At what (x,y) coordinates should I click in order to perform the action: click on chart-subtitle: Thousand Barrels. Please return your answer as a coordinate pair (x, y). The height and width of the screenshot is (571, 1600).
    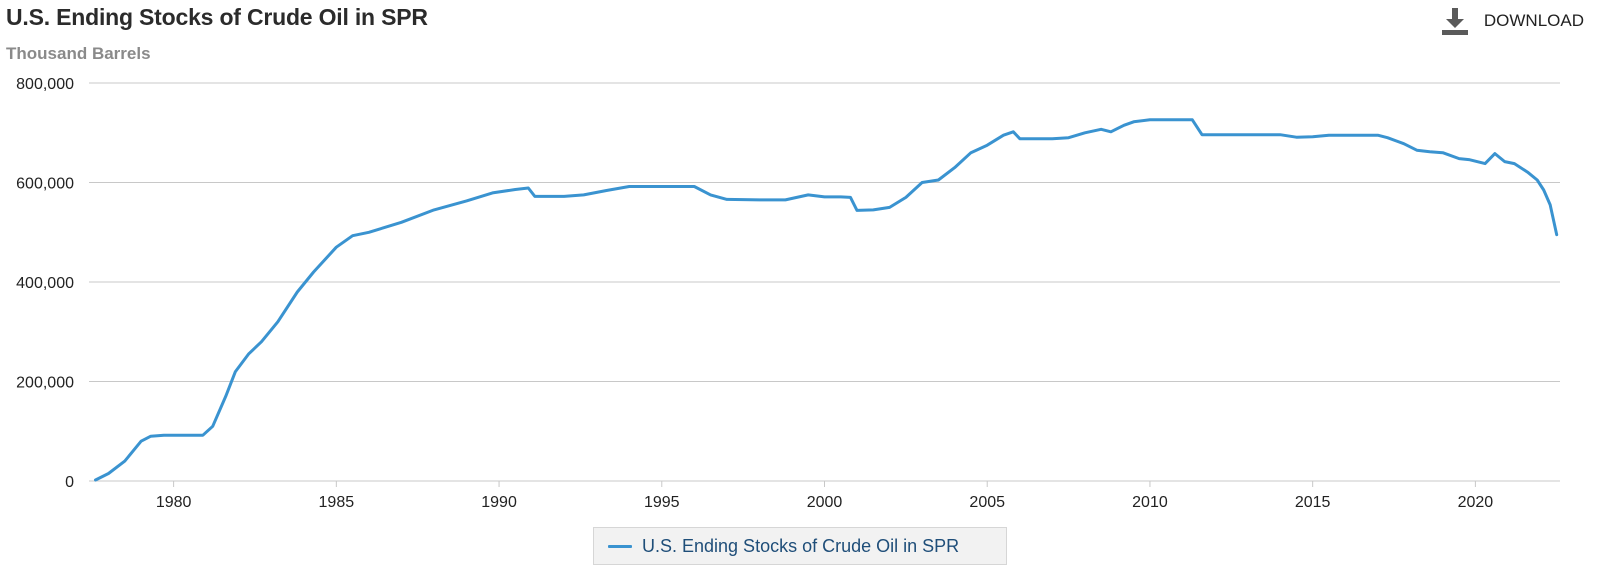
    Looking at the image, I should click on (78, 53).